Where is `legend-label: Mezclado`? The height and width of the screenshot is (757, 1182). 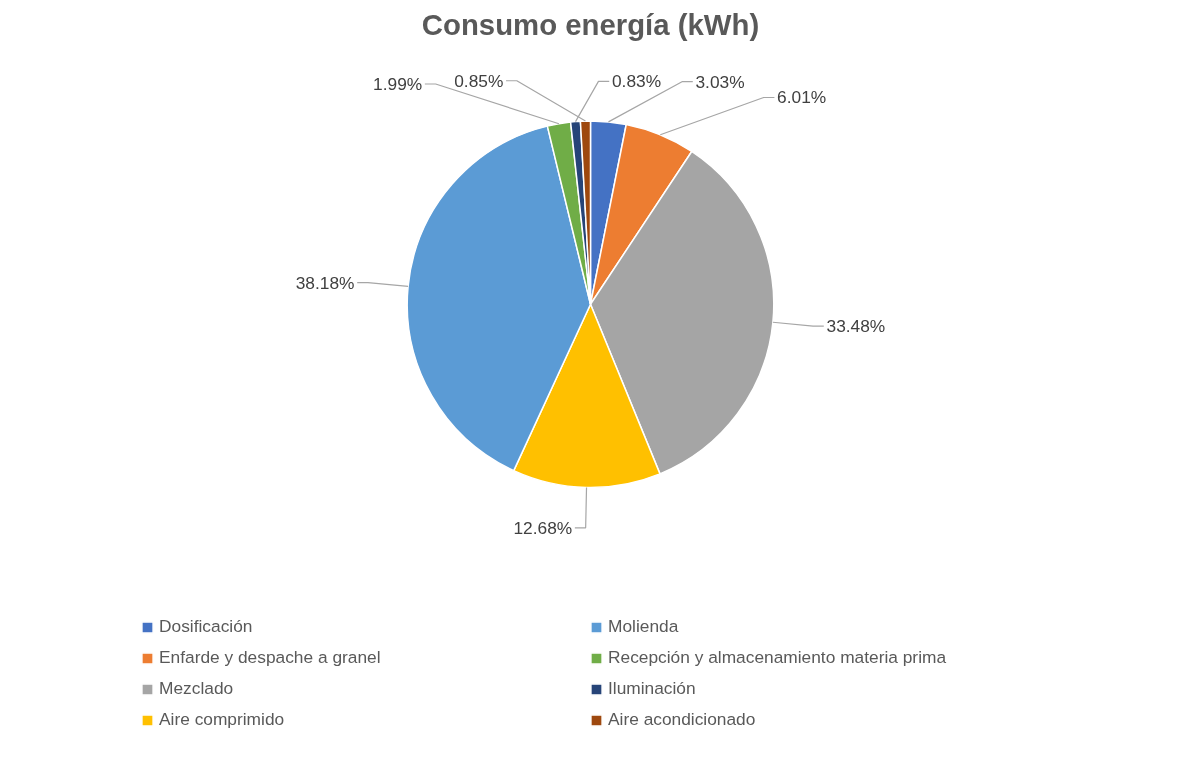
legend-label: Mezclado is located at coordinates (197, 688).